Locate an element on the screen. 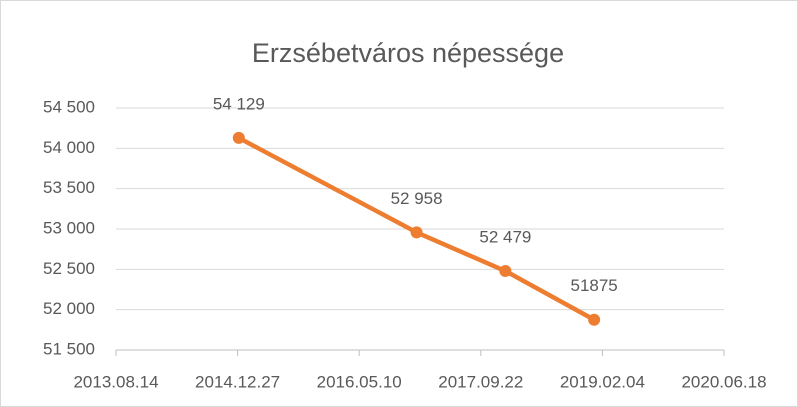  x-tick-label: 2019.02.04 is located at coordinates (602, 381).